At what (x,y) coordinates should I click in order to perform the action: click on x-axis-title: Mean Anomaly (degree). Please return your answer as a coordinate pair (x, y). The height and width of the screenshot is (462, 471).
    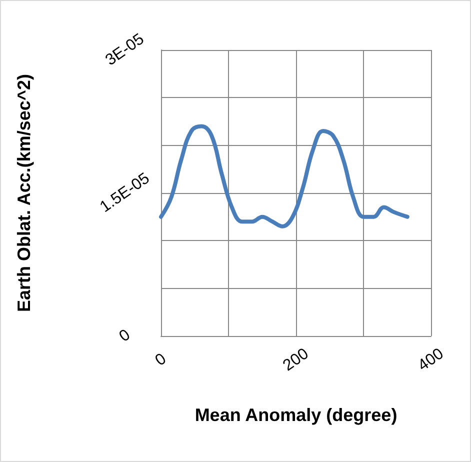
    Looking at the image, I should click on (296, 415).